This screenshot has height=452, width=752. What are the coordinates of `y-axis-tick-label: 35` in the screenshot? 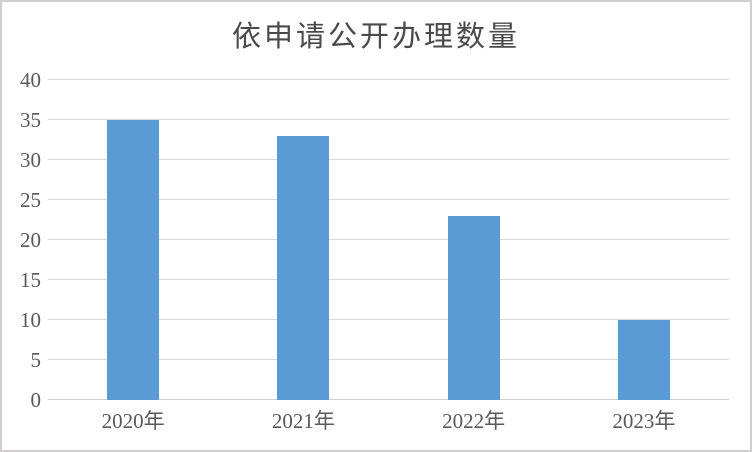 It's located at (30, 120).